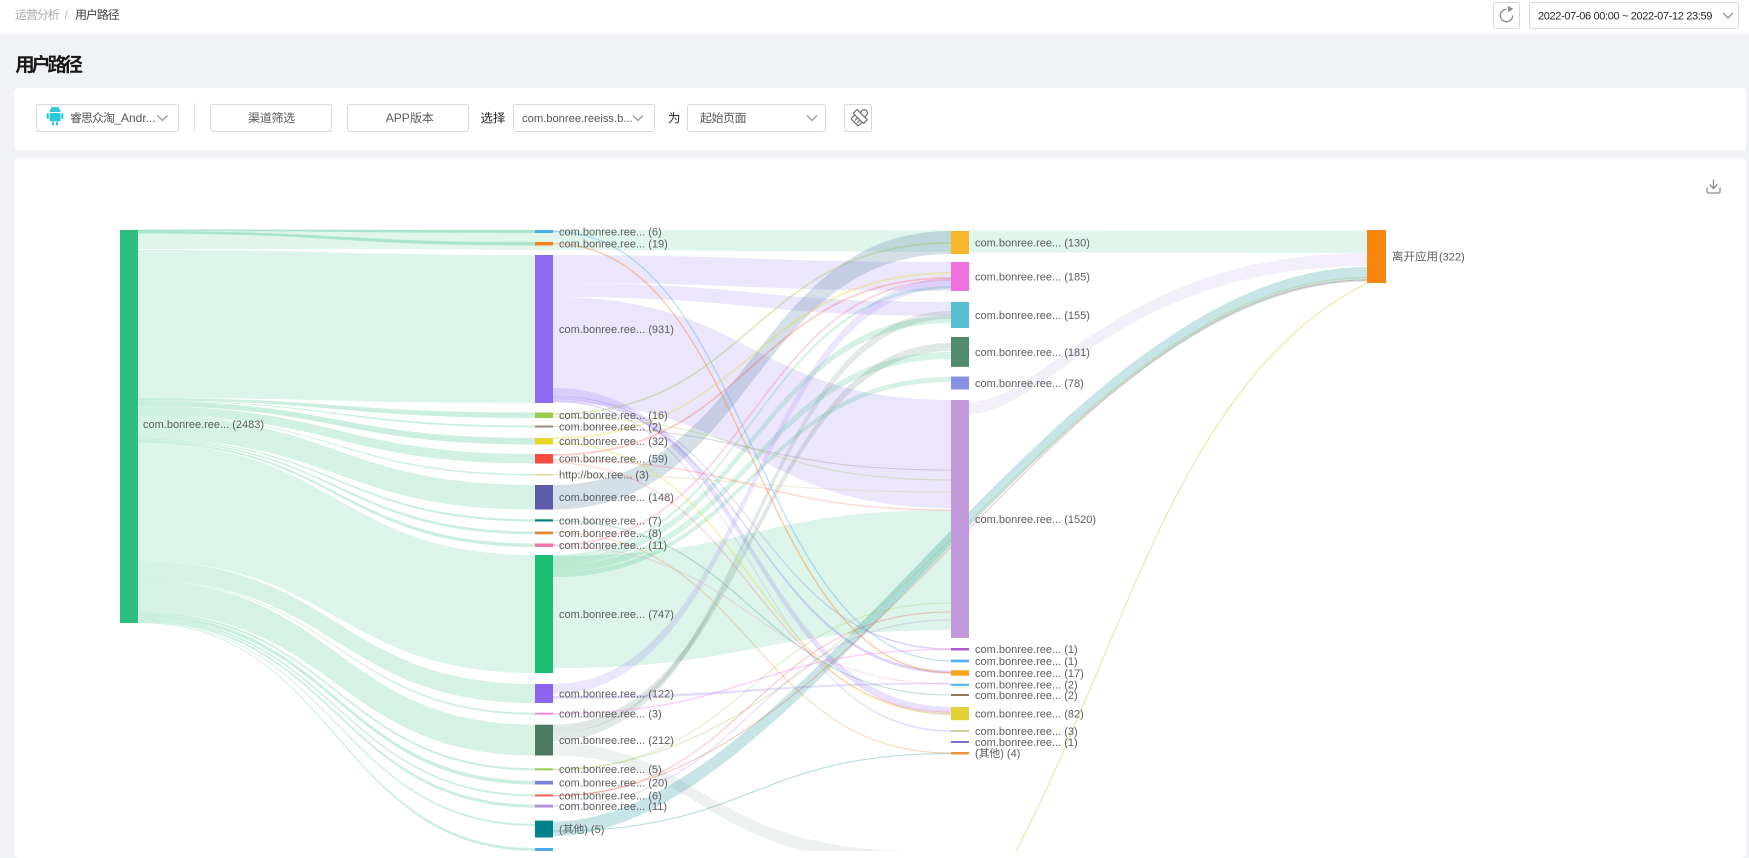 The width and height of the screenshot is (1749, 858). I want to click on svg-text: com.bonree.ree... (16), so click(613, 416).